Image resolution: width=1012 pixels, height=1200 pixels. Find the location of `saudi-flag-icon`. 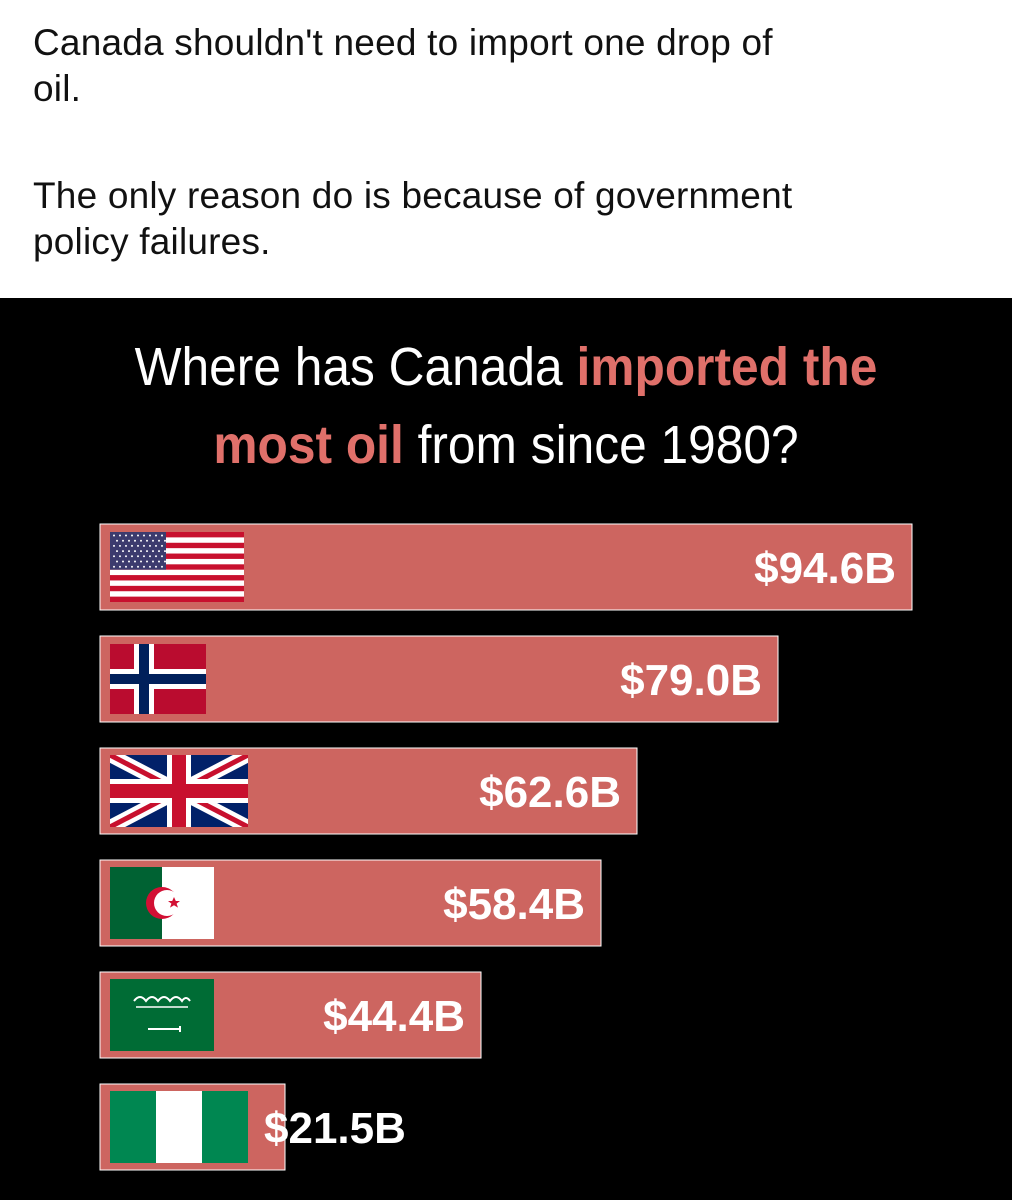

saudi-flag-icon is located at coordinates (162, 1015).